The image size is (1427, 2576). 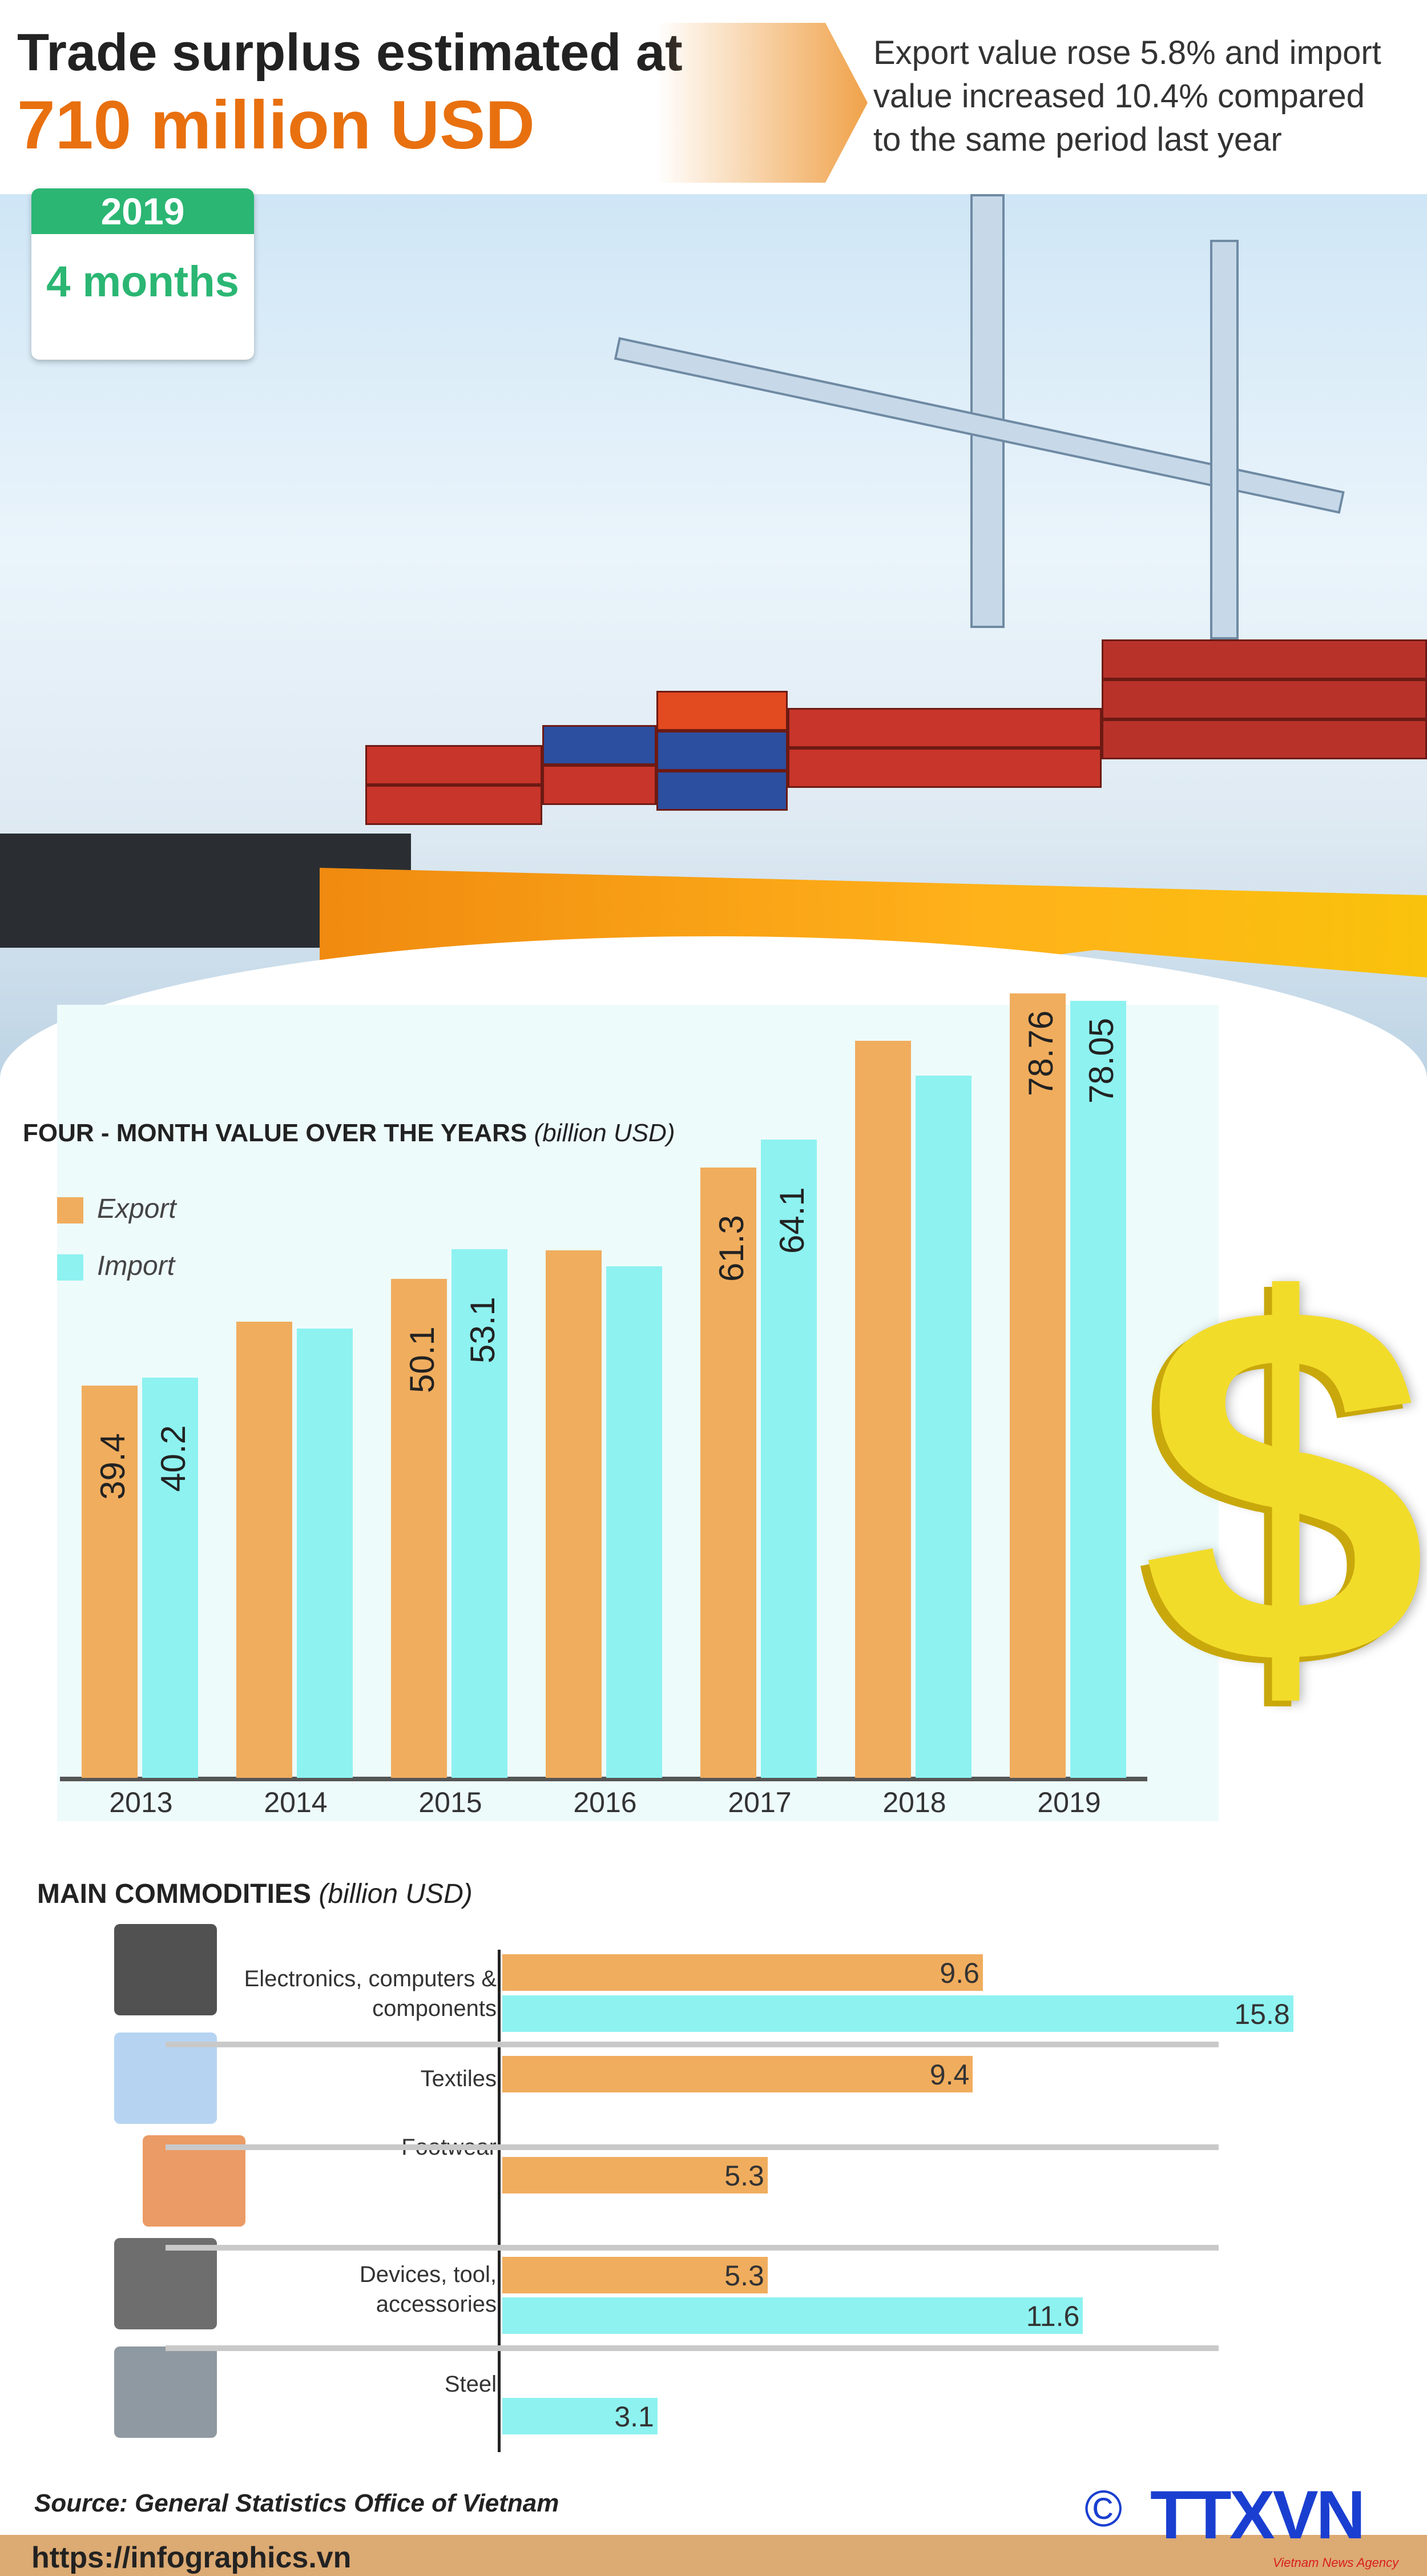 What do you see at coordinates (949, 2075) in the screenshot?
I see `value-label: 9.4` at bounding box center [949, 2075].